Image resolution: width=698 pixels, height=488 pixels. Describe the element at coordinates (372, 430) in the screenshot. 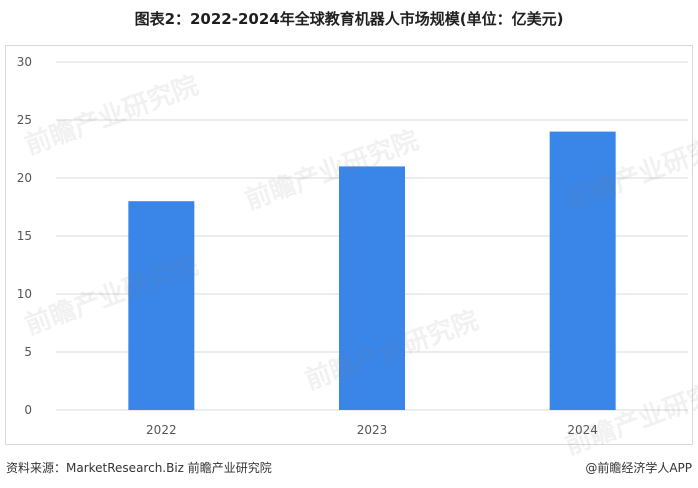

I see `x-tick-label: 2023` at that location.